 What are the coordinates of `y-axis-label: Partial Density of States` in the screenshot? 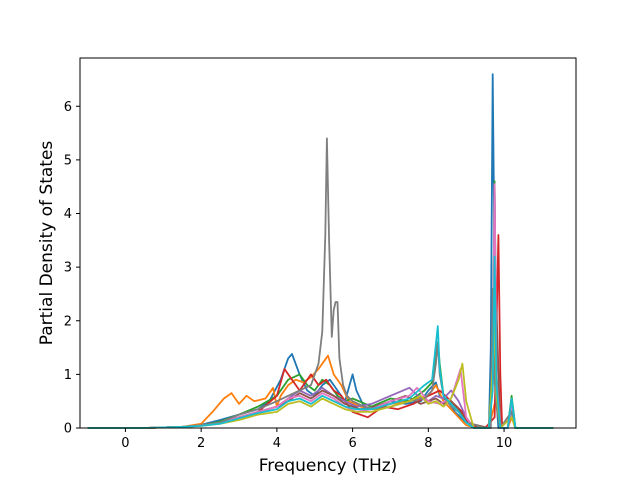 It's located at (47, 243).